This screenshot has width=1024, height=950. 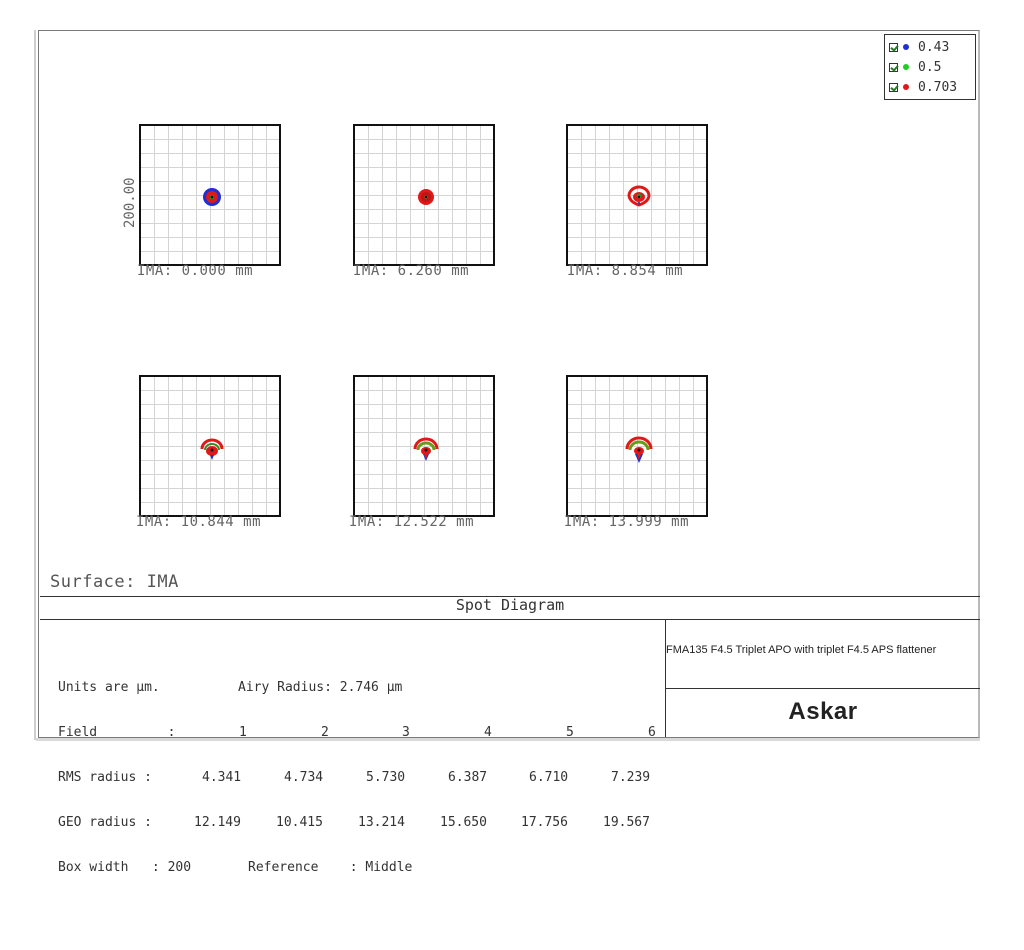 I want to click on geo-value: 12.149, so click(x=217, y=822).